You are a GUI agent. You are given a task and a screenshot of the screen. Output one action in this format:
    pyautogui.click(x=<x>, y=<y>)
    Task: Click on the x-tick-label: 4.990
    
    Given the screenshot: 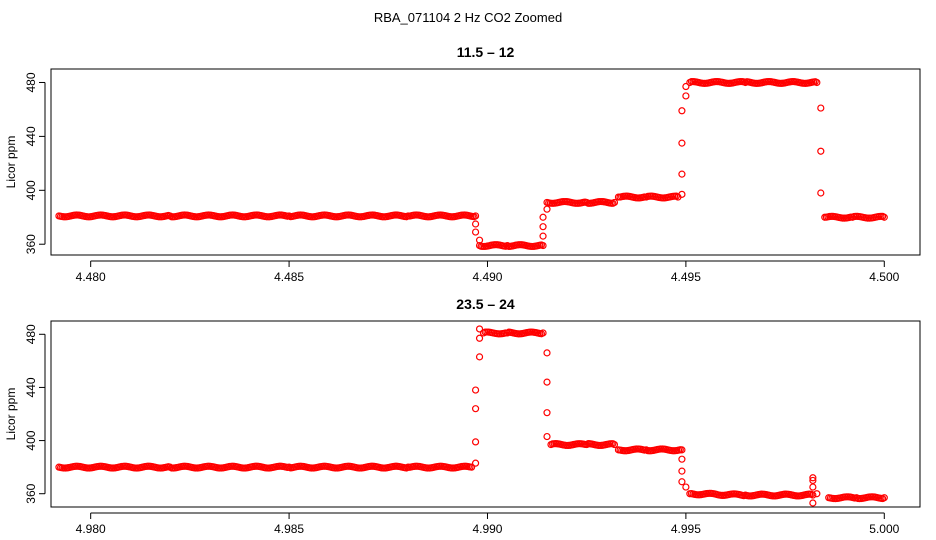 What is the action you would take?
    pyautogui.click(x=487, y=529)
    